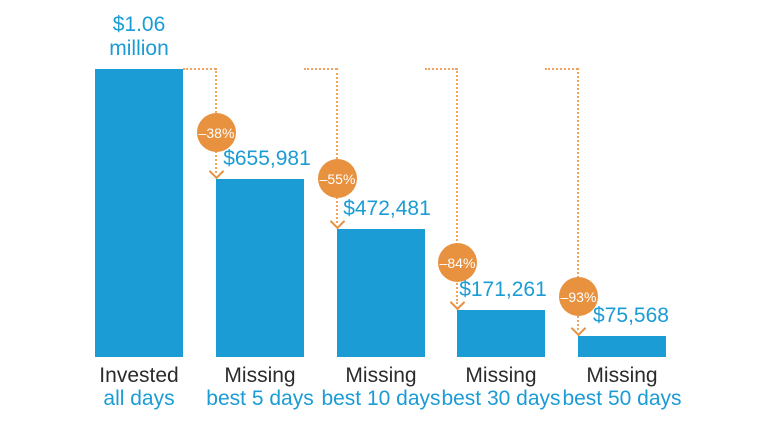  What do you see at coordinates (441, 69) in the screenshot?
I see `dotted-drop-hline-missing-best-30-days` at bounding box center [441, 69].